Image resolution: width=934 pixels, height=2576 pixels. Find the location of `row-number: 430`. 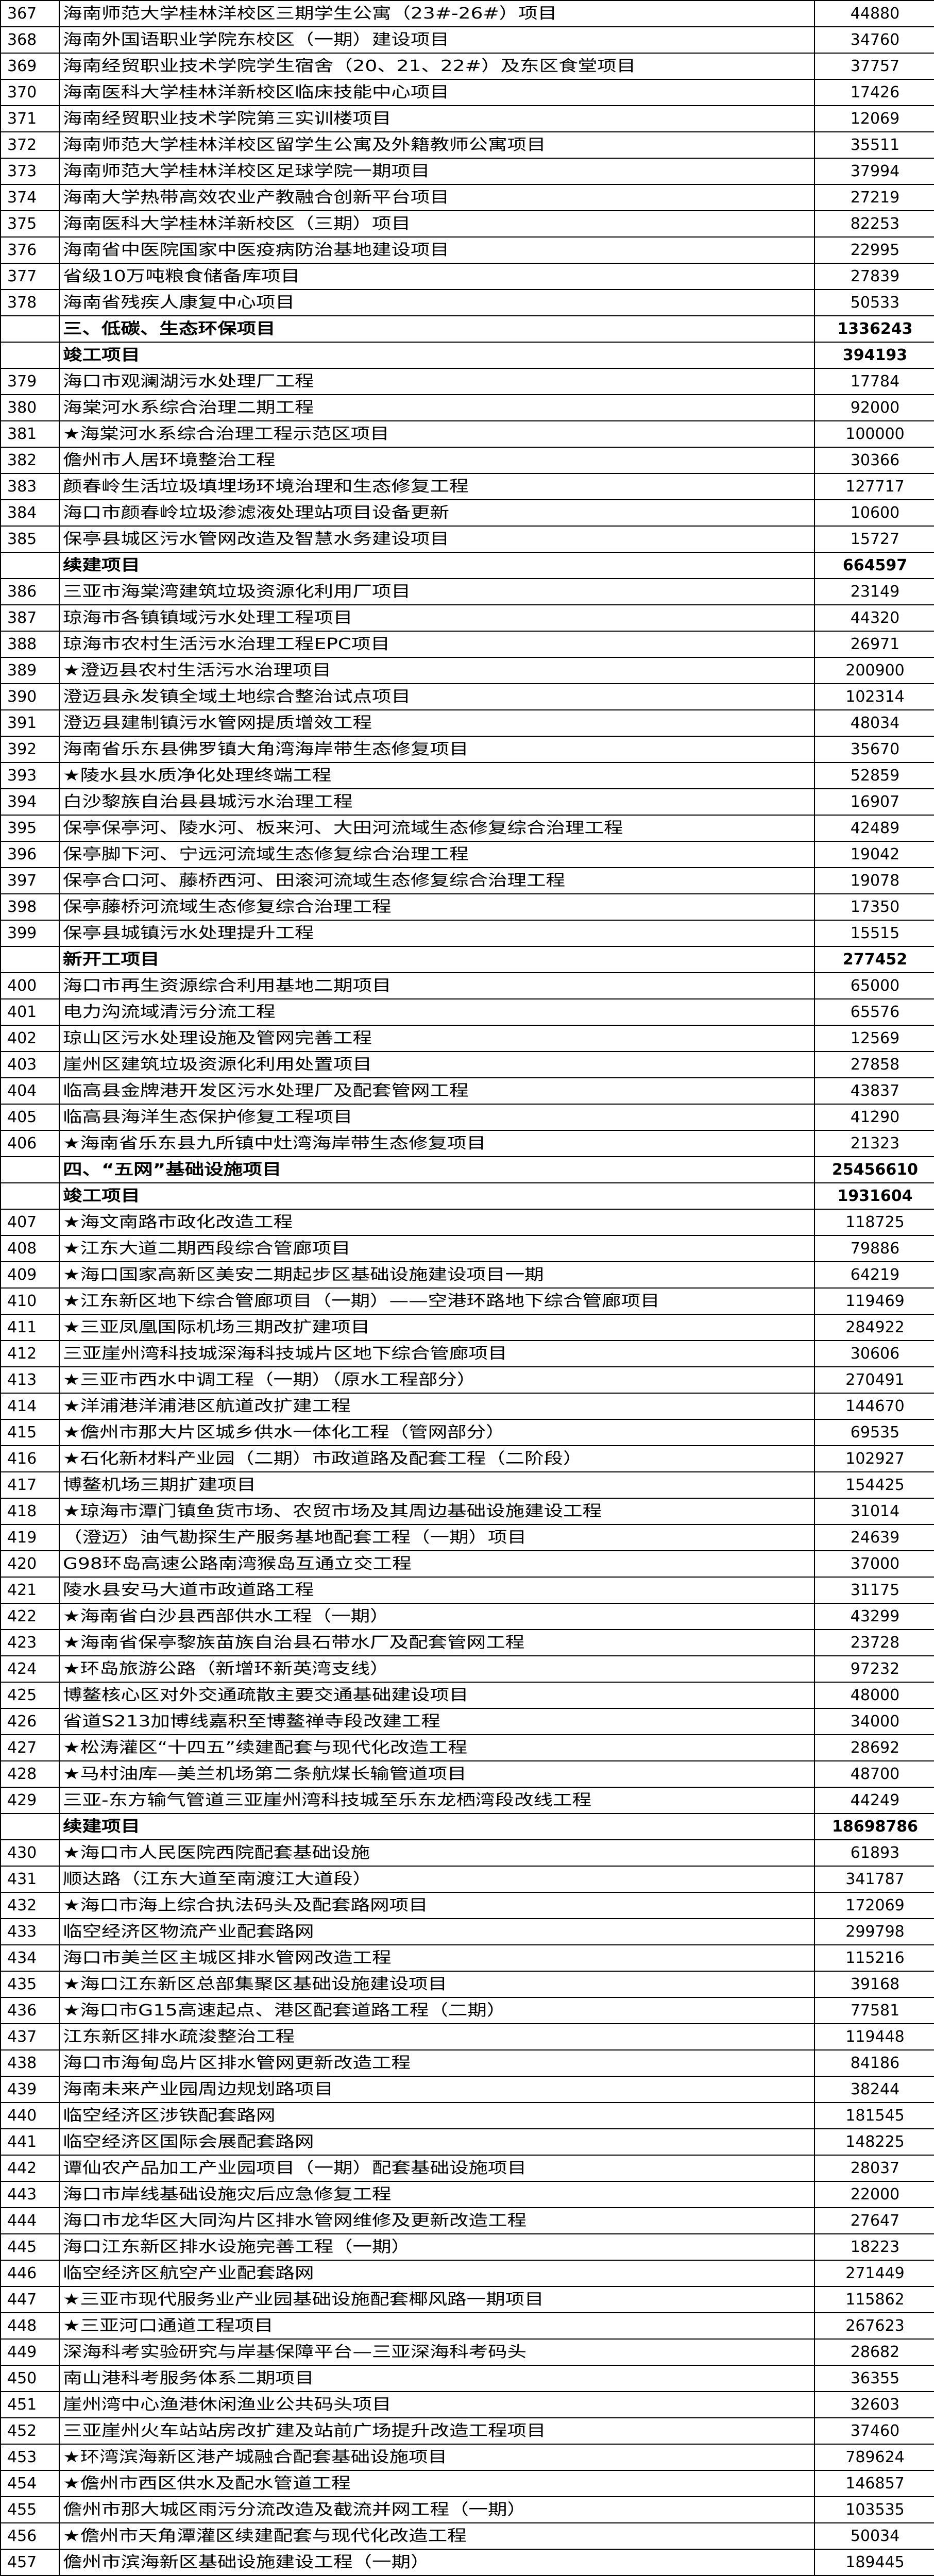

row-number: 430 is located at coordinates (22, 1853).